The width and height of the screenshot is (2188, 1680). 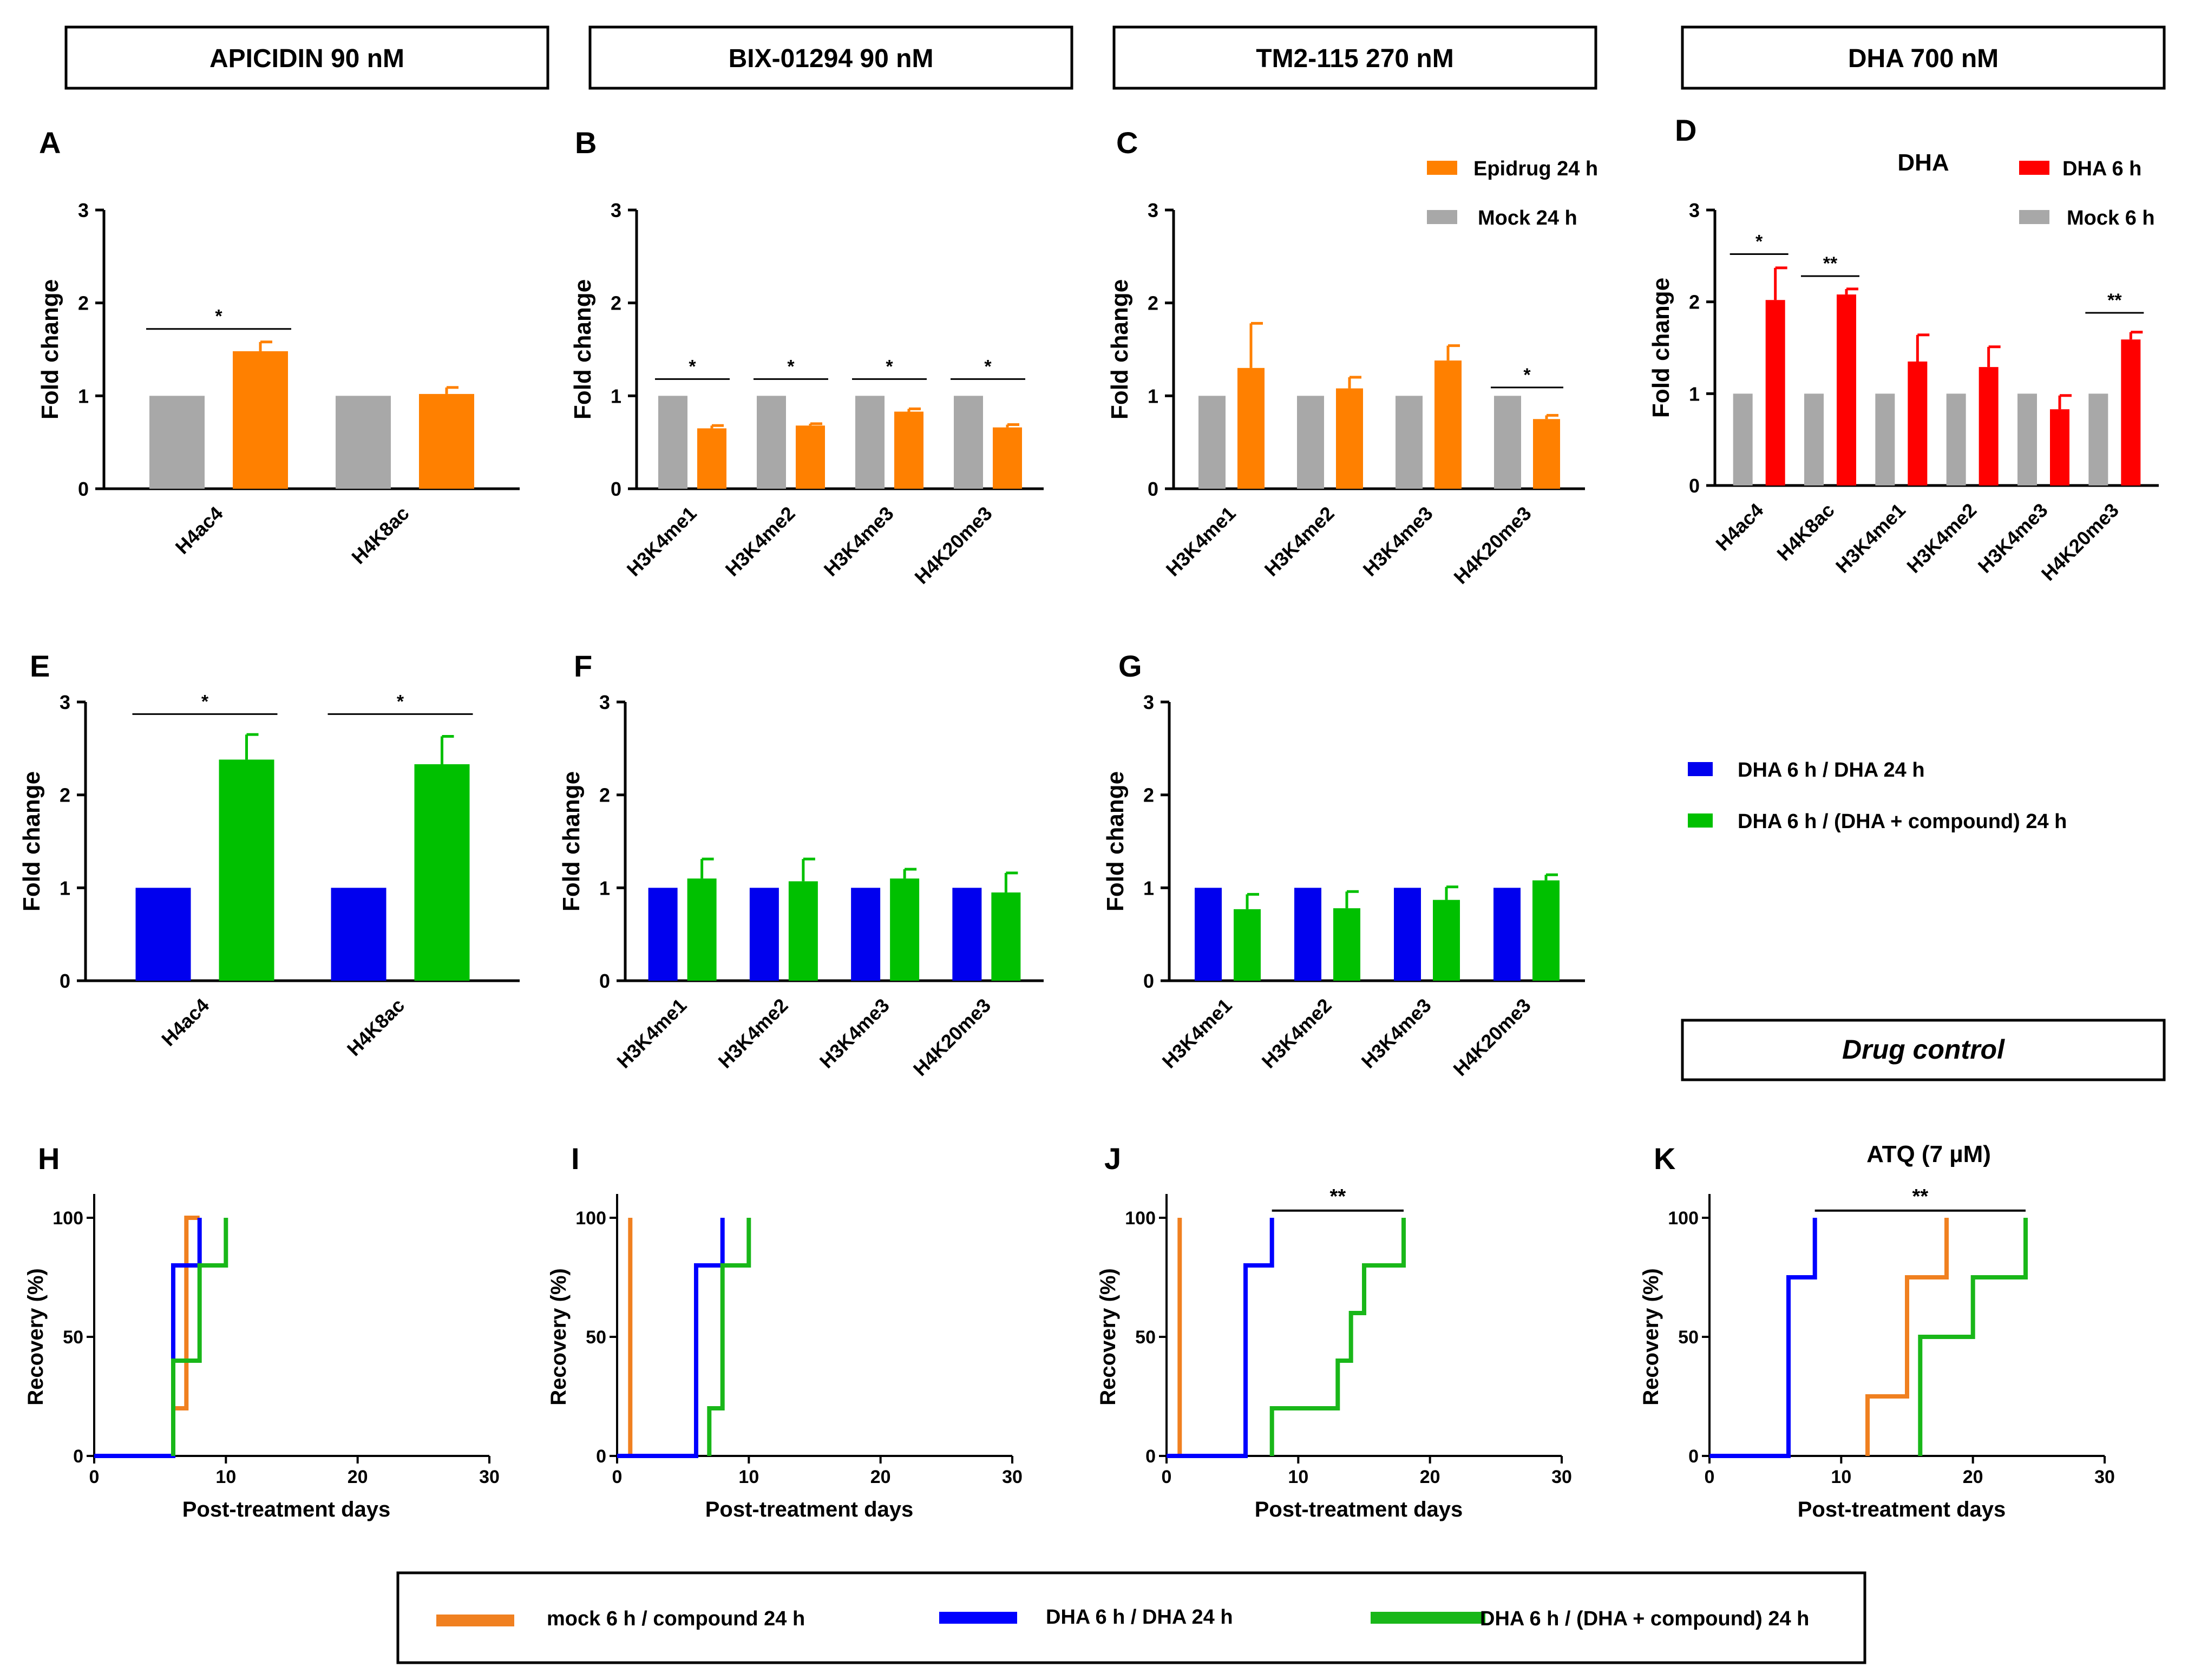 What do you see at coordinates (1428, 1618) in the screenshot?
I see `legend-swatch-bottom-dha-compound` at bounding box center [1428, 1618].